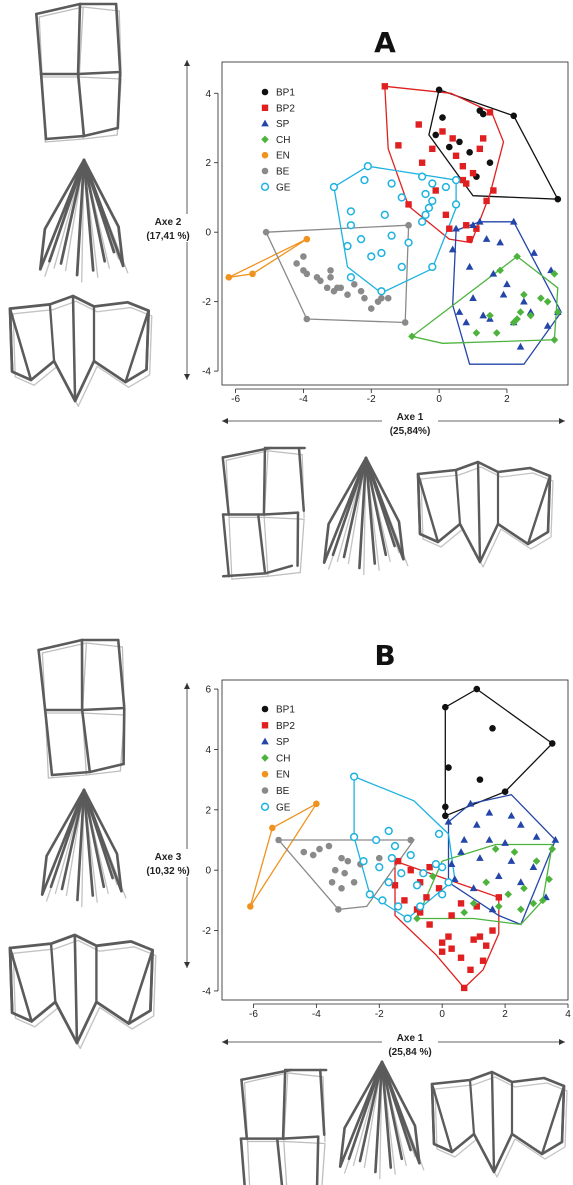 The width and height of the screenshot is (573, 1185). I want to click on legend-marker-be, so click(265, 171).